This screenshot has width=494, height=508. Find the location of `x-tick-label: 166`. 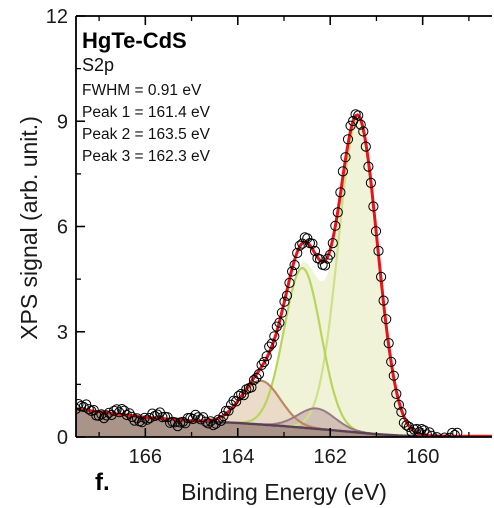

x-tick-label: 166 is located at coordinates (145, 457).